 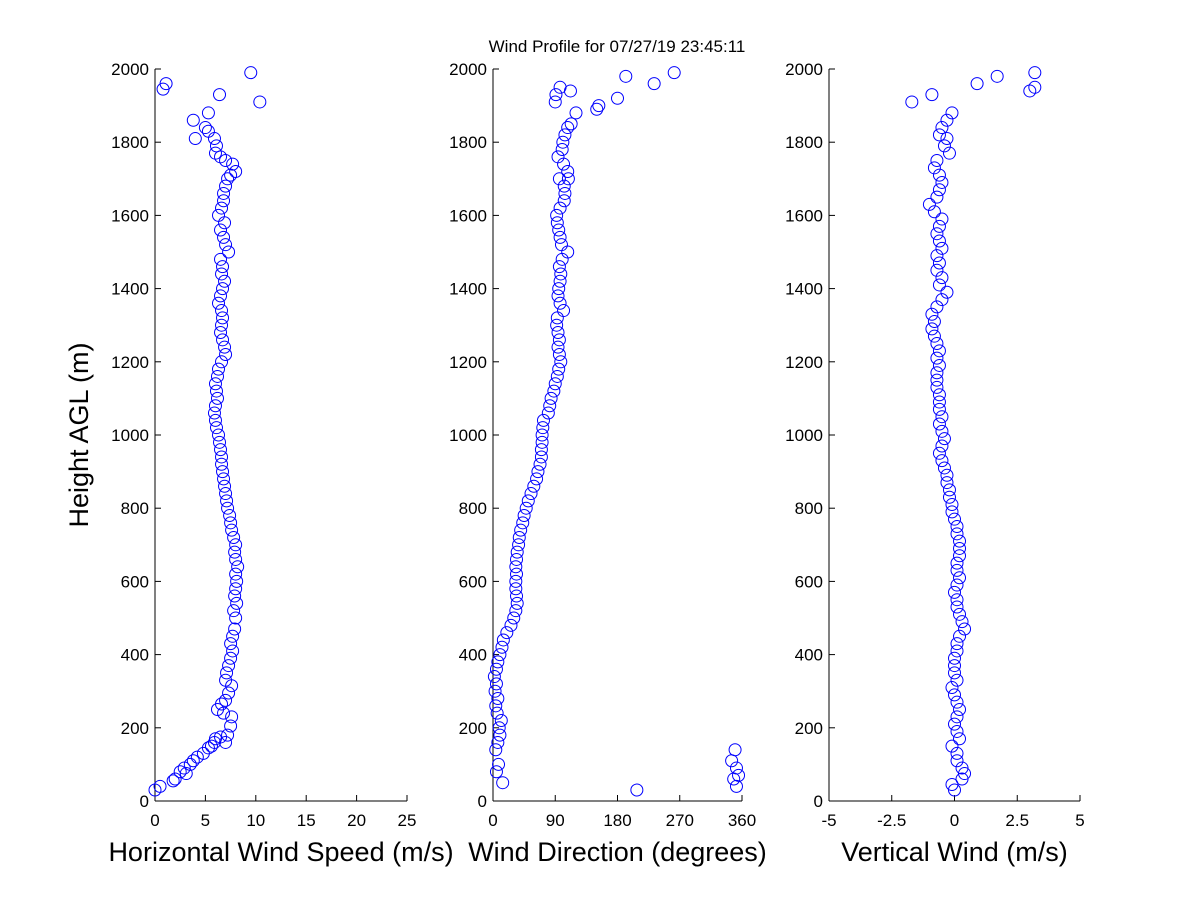 What do you see at coordinates (255, 820) in the screenshot?
I see `x-tick-label: 10` at bounding box center [255, 820].